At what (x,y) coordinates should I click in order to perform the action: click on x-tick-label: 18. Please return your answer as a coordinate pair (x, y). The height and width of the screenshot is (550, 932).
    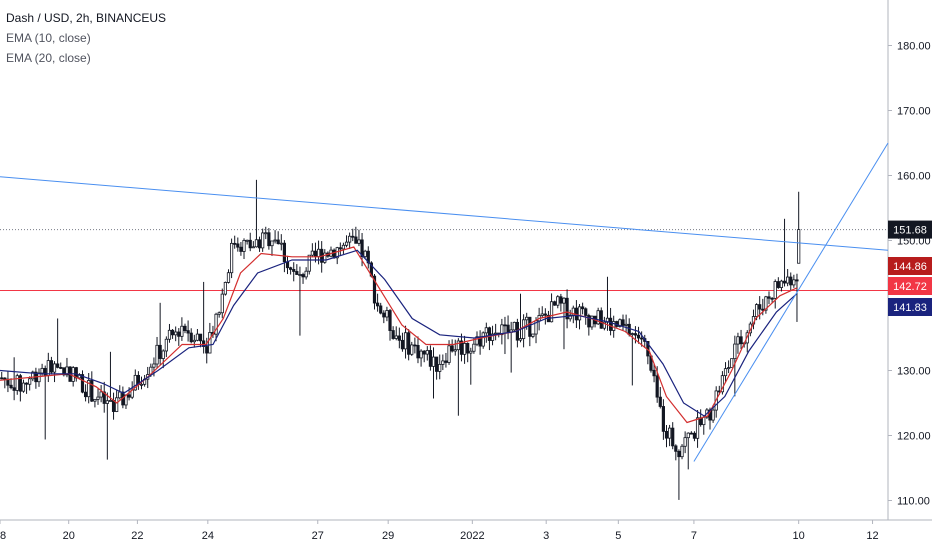
    Looking at the image, I should click on (3, 536).